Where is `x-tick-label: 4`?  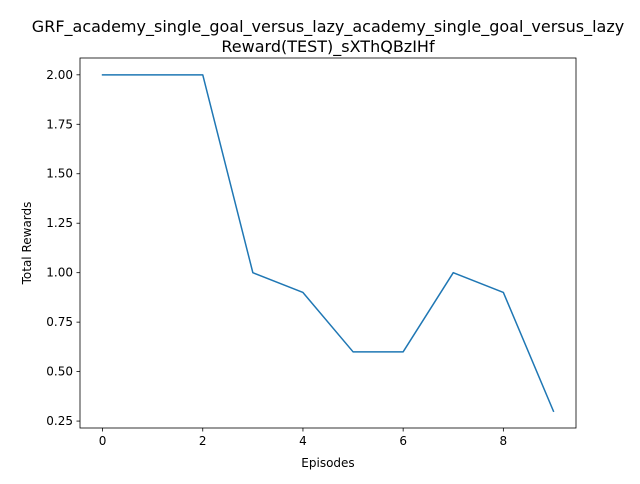
x-tick-label: 4 is located at coordinates (303, 441).